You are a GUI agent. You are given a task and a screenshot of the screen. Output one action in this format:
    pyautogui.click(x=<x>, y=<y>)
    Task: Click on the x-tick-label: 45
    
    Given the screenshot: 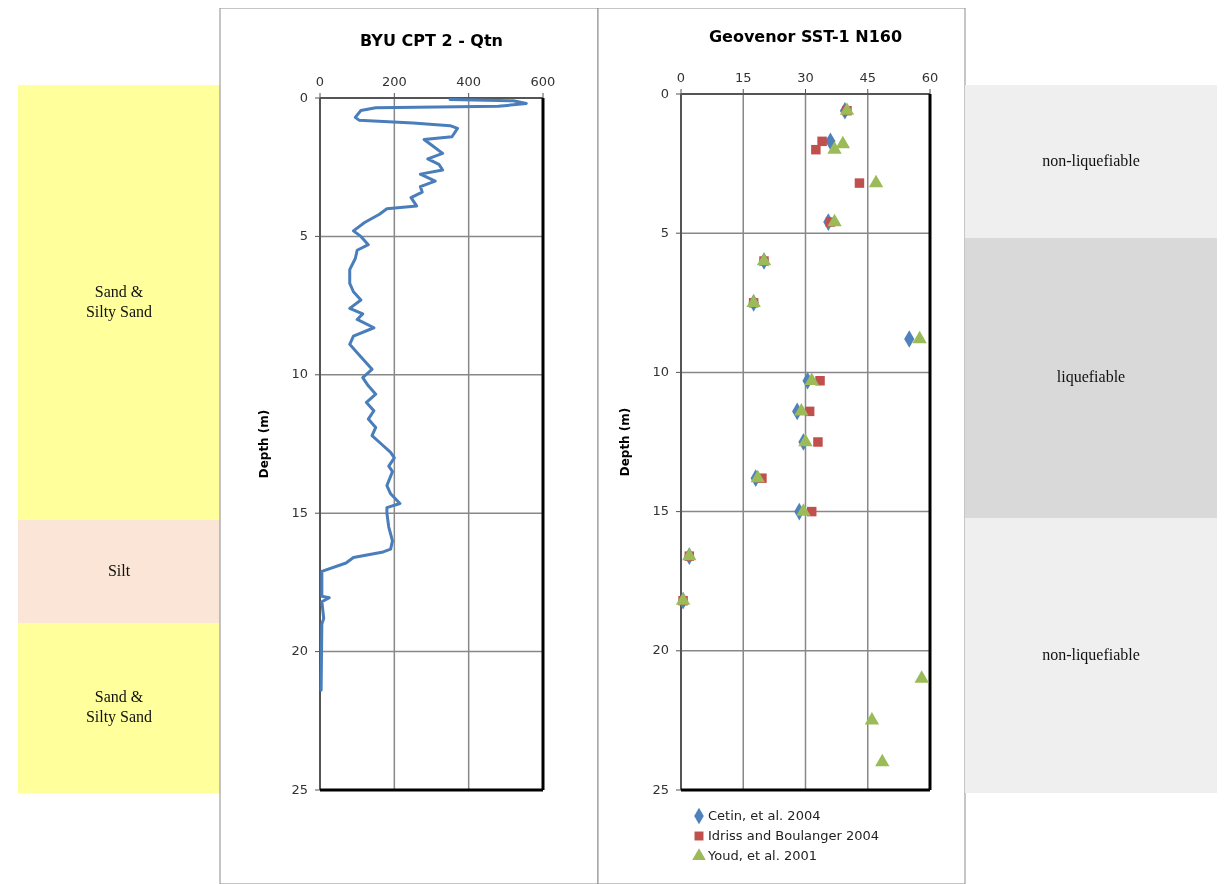 What is the action you would take?
    pyautogui.click(x=868, y=77)
    